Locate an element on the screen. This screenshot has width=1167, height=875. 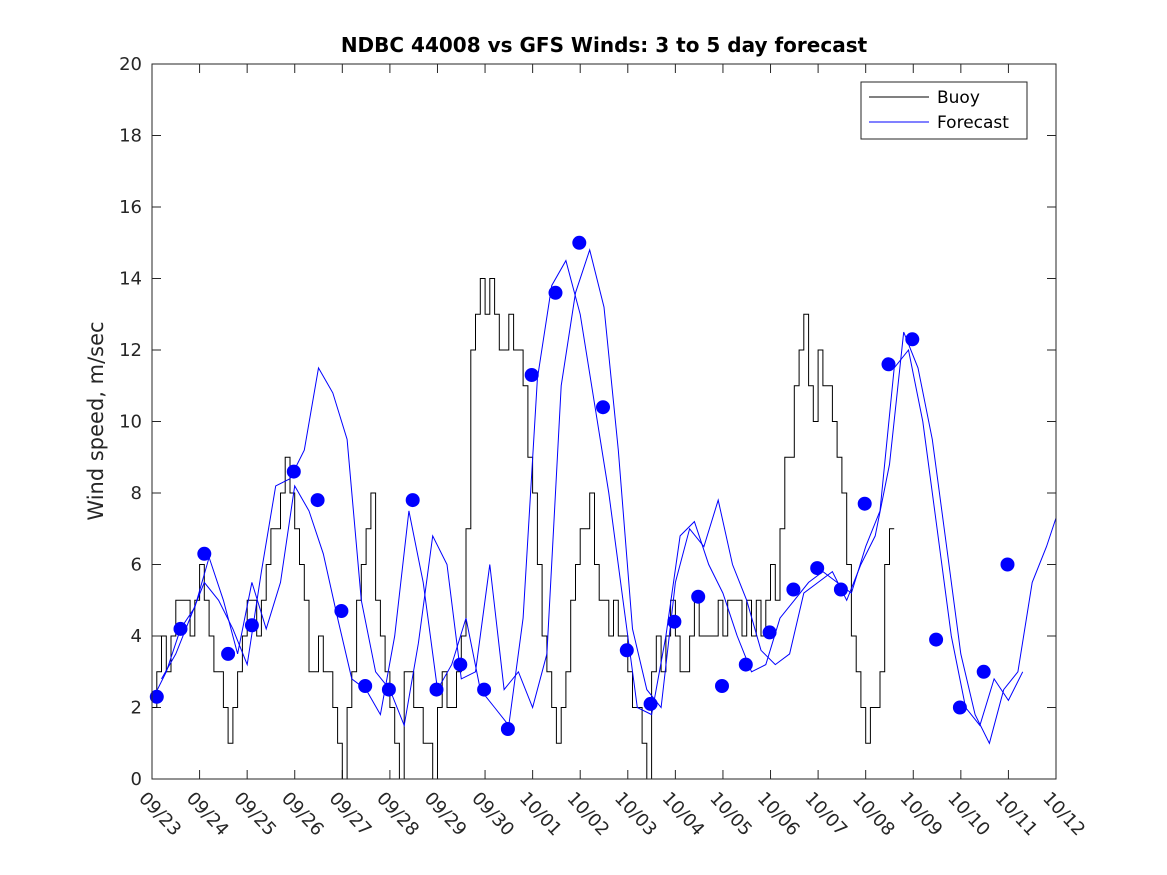
y-tick-label-9: 18 is located at coordinates (130, 136).